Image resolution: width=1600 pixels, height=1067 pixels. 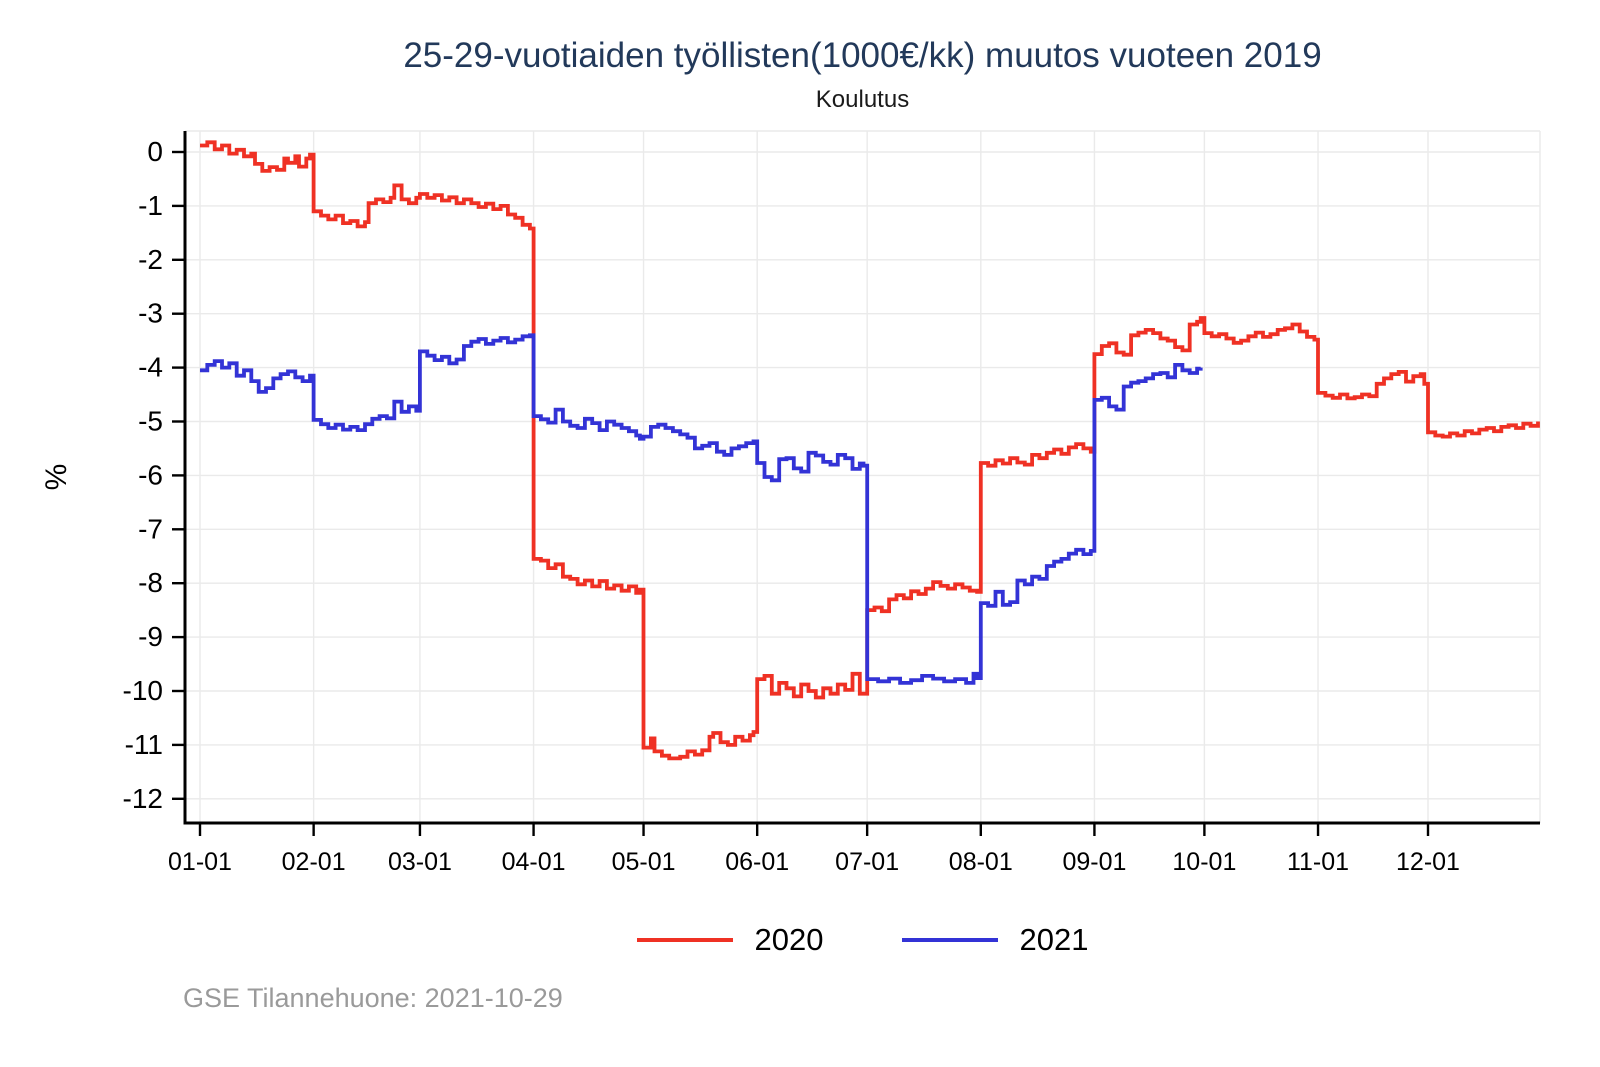 I want to click on x-tick-label: 05-01, so click(x=644, y=862).